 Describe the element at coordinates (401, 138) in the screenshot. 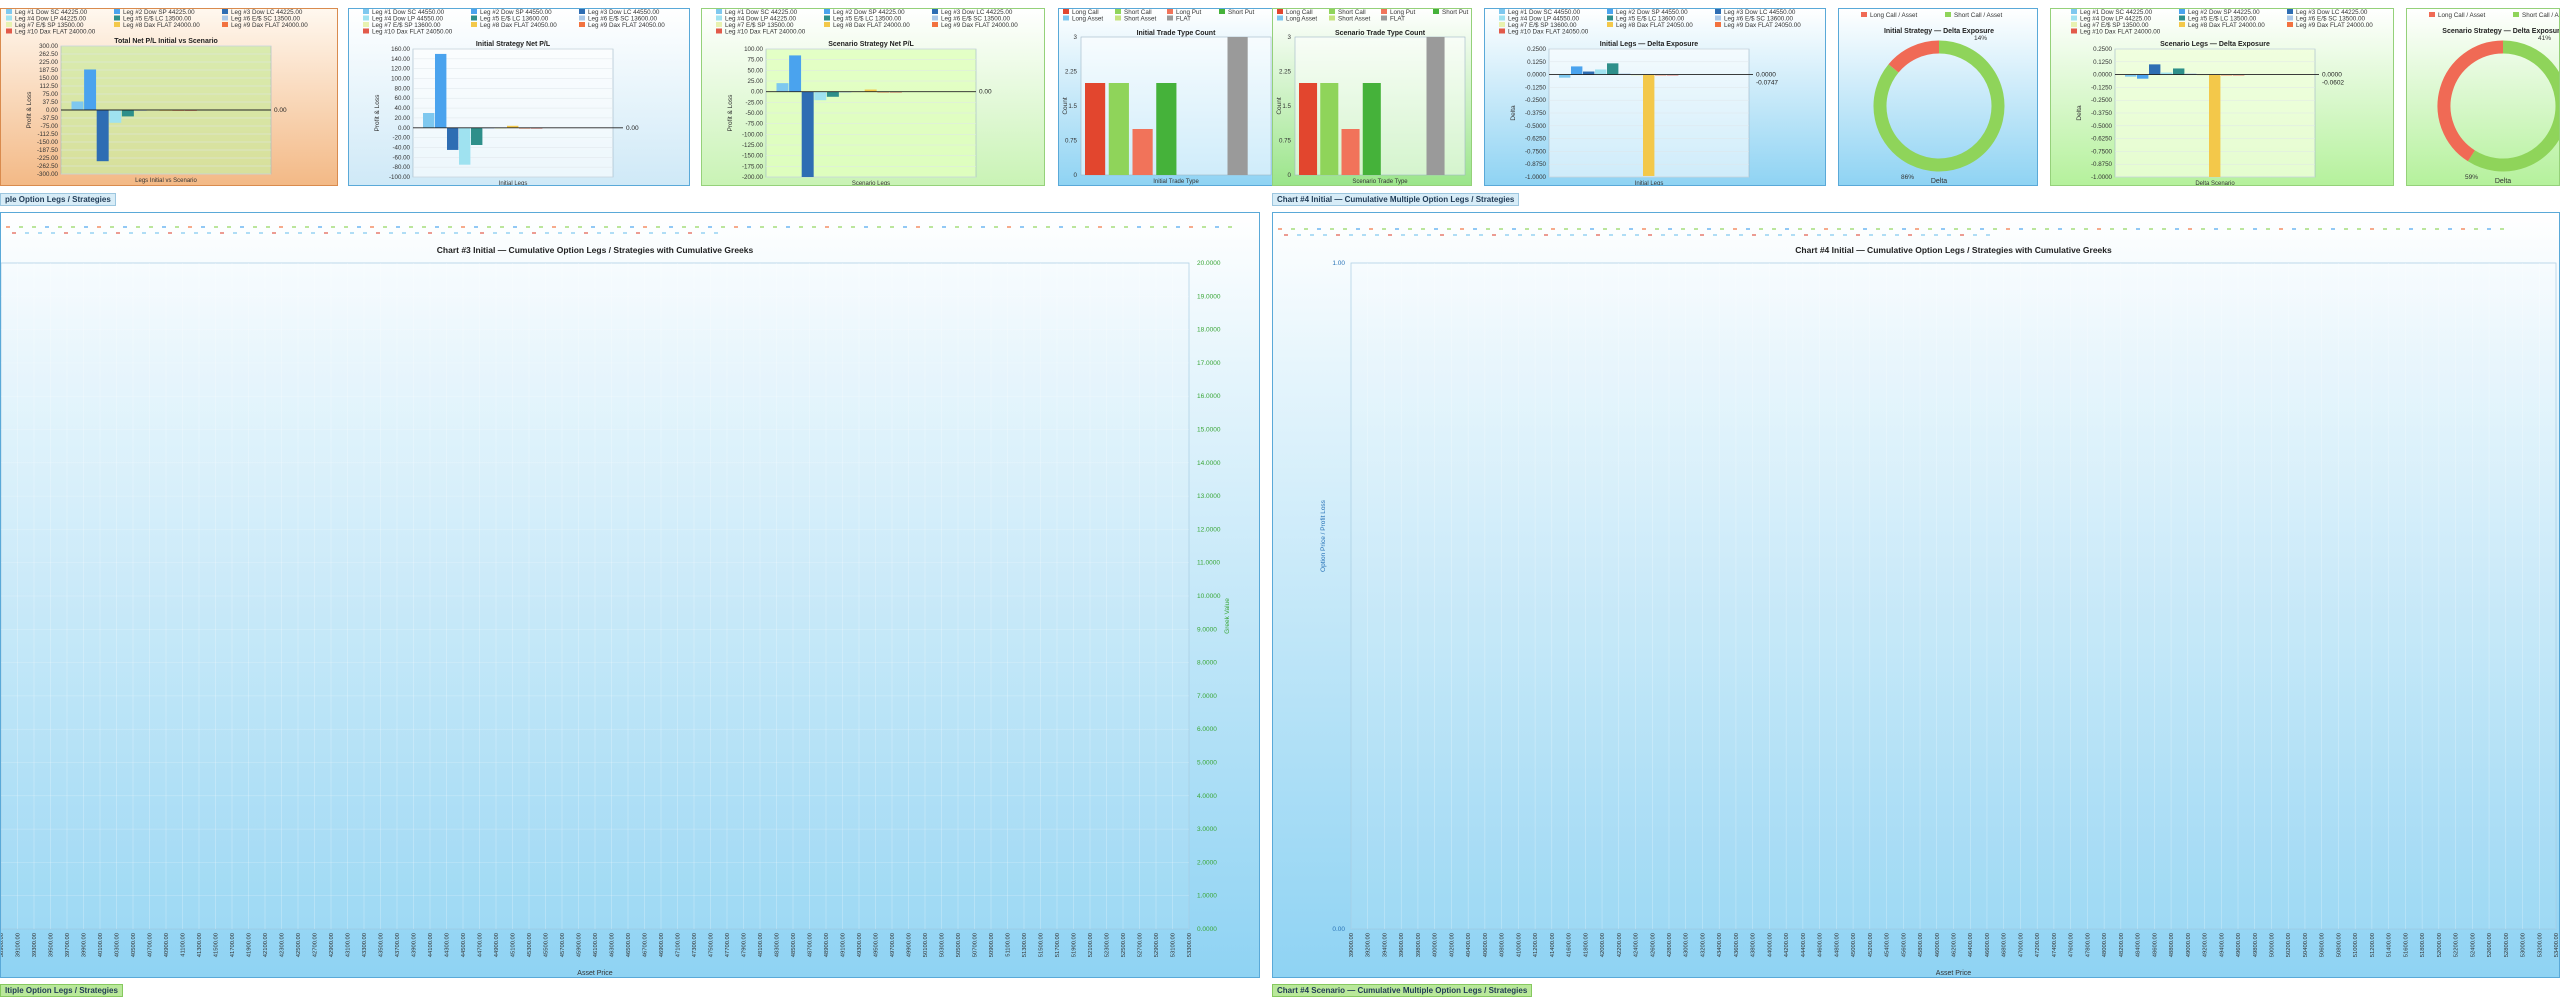

I see `y-tick-label: -20.00` at that location.